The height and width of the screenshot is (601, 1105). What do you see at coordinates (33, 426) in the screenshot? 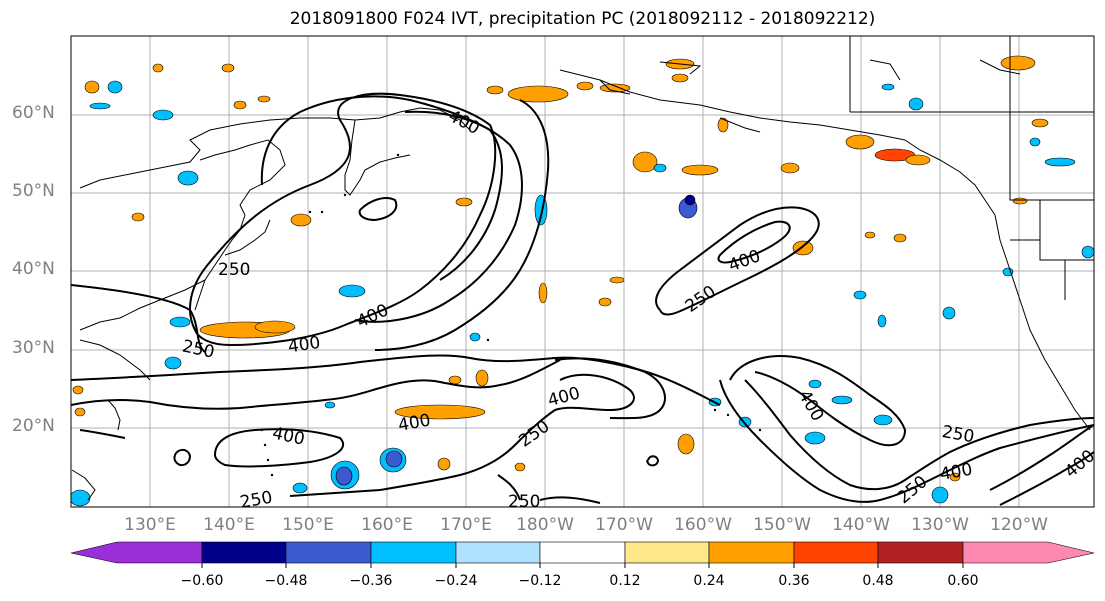
I see `lat-label-20n: 20°N` at bounding box center [33, 426].